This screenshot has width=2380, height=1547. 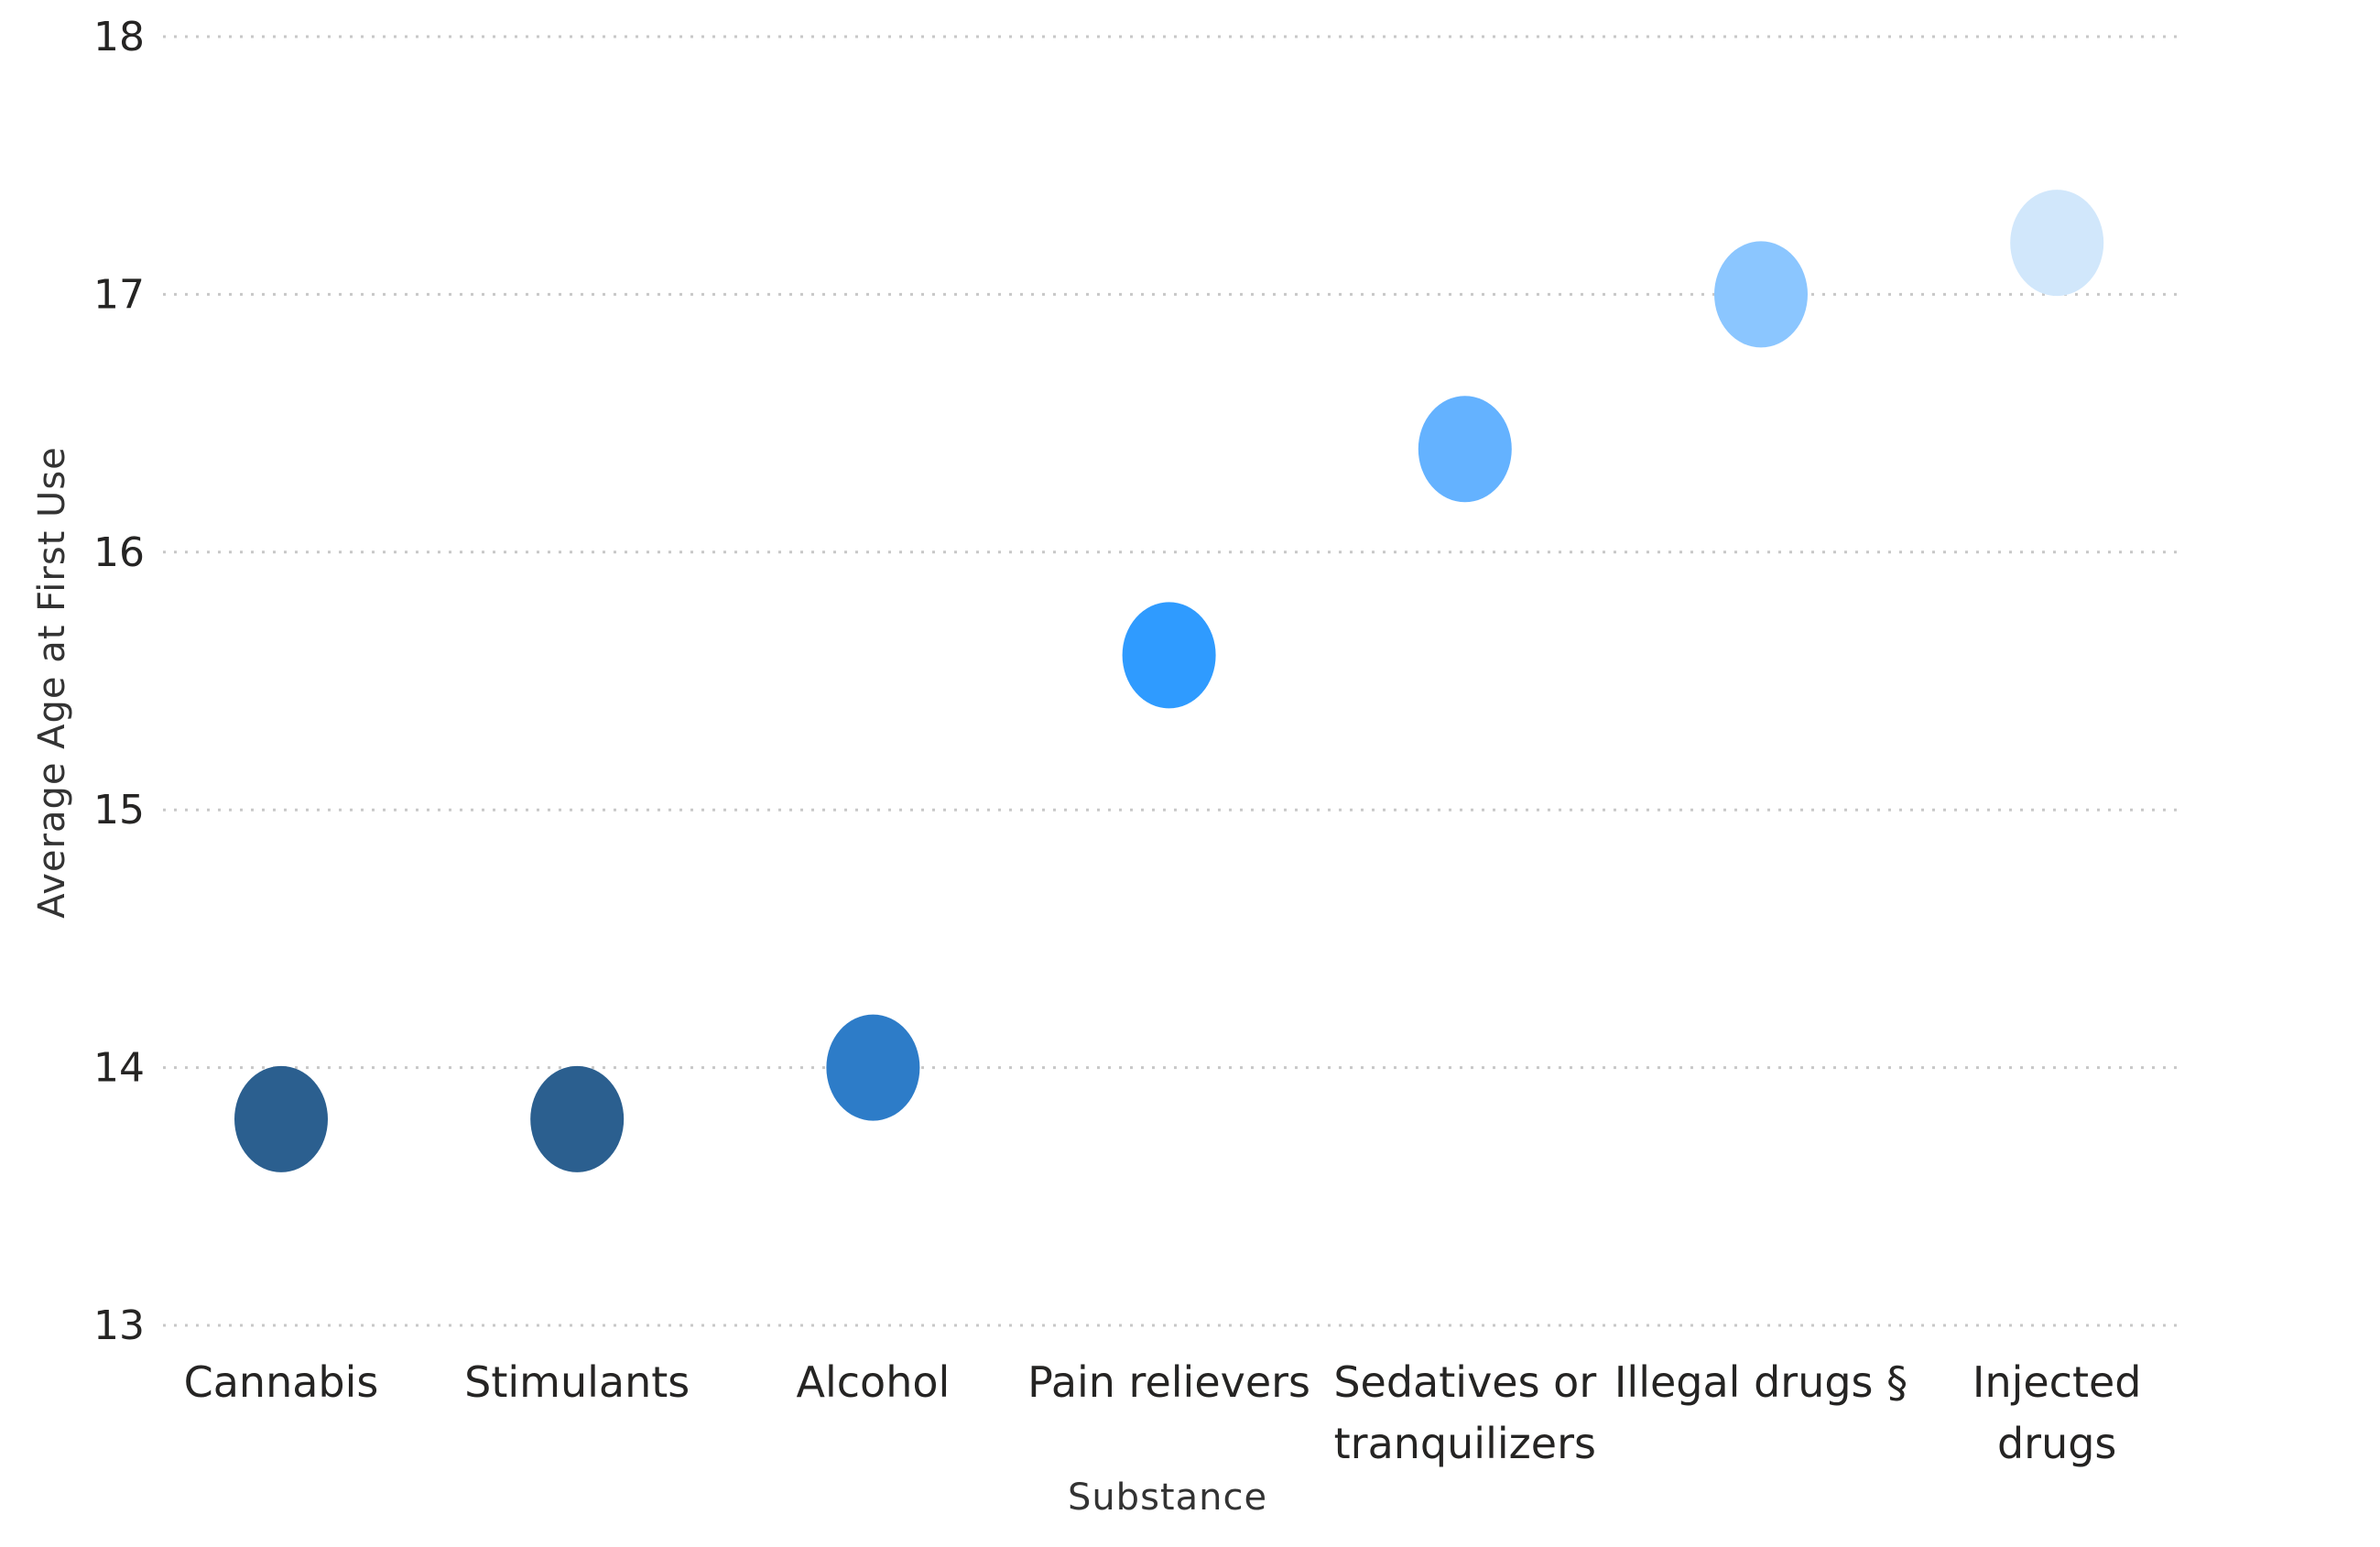 I want to click on x-tick-label: Pain relievers, so click(x=1168, y=1382).